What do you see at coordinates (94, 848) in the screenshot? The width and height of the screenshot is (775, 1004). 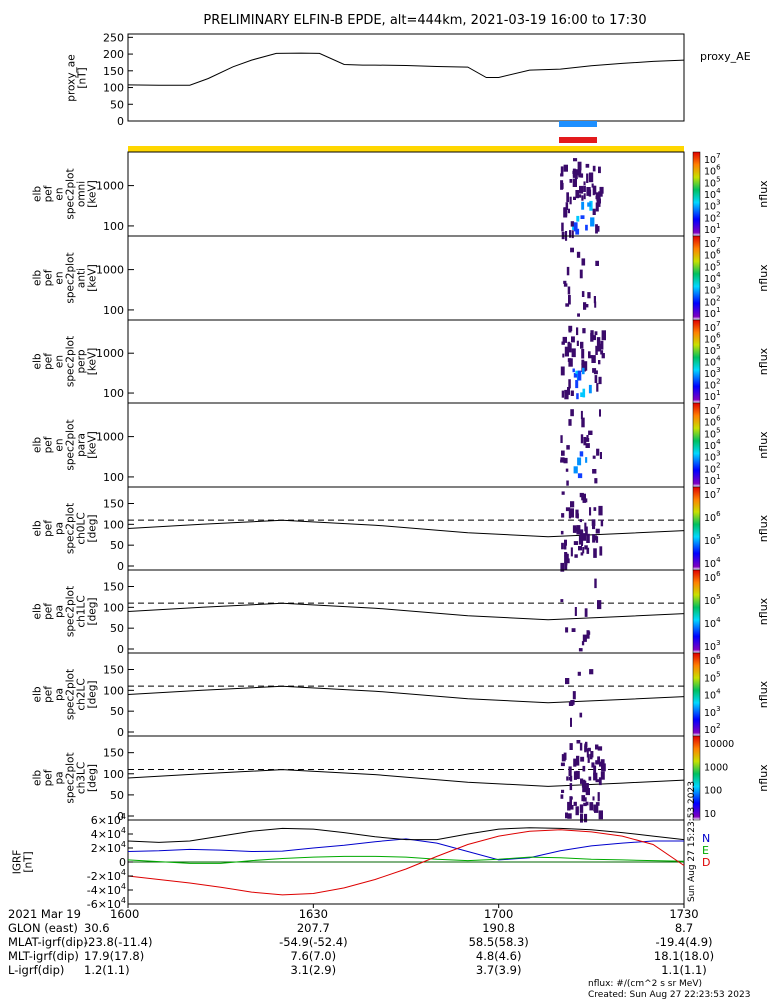 I see `igrf-ytick-mantissa: 2` at bounding box center [94, 848].